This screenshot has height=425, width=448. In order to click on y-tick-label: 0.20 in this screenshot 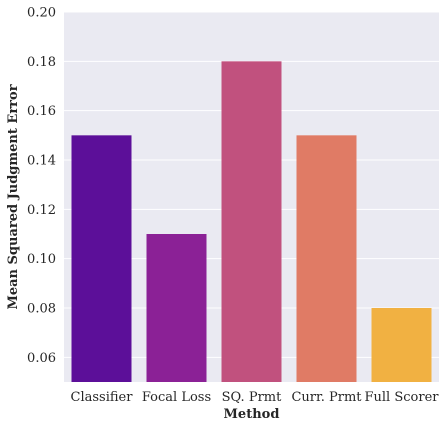, I will do `click(41, 13)`.